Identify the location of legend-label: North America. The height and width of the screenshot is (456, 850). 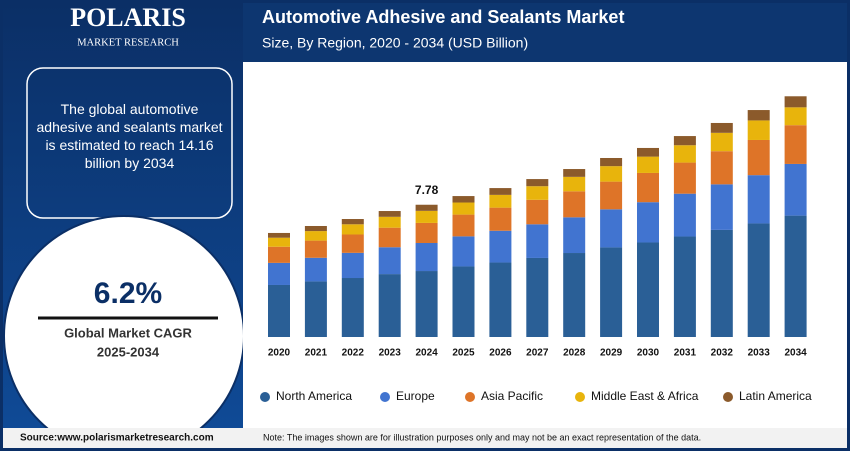
(314, 396).